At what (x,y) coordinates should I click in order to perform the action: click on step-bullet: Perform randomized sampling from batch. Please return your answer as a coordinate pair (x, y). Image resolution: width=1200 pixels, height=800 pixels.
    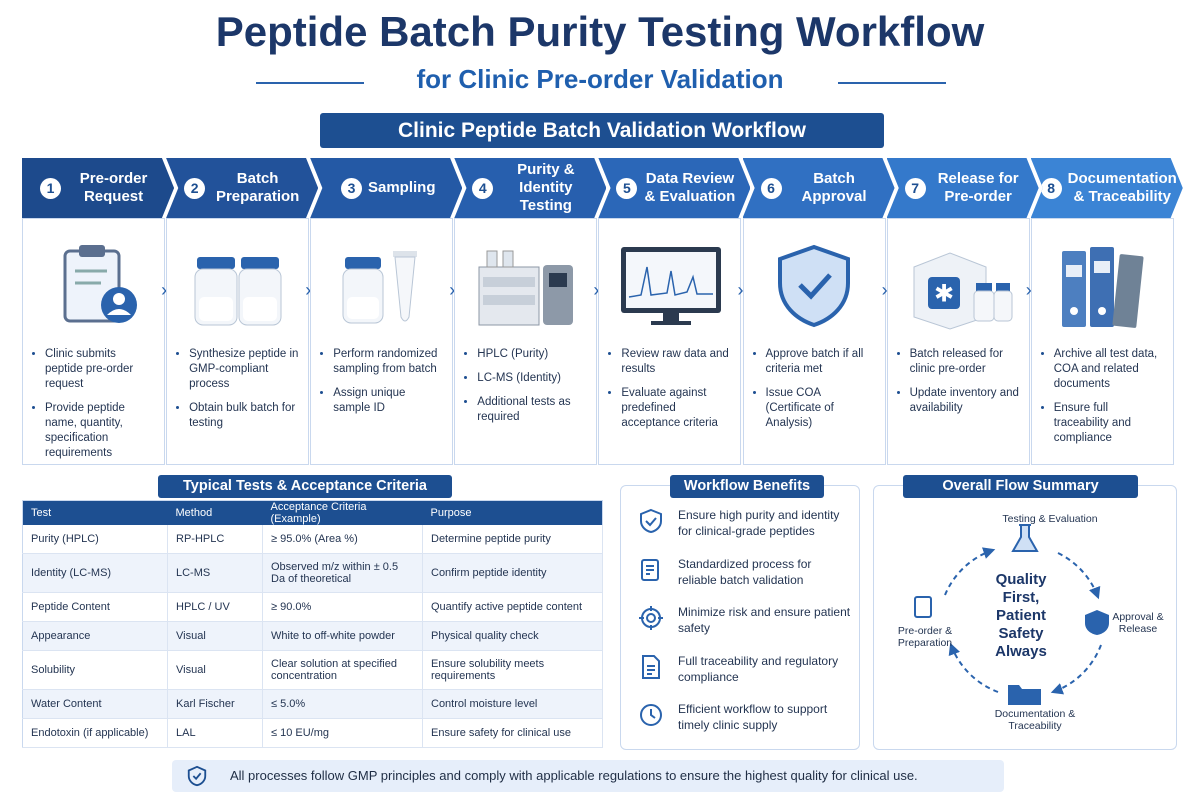
    Looking at the image, I should click on (388, 362).